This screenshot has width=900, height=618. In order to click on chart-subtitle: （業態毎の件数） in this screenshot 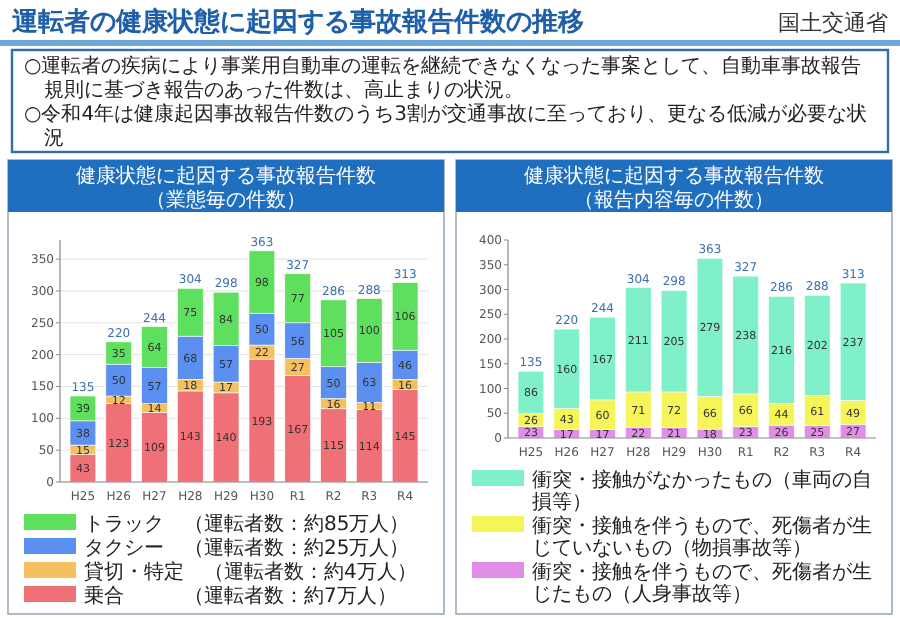, I will do `click(226, 200)`.